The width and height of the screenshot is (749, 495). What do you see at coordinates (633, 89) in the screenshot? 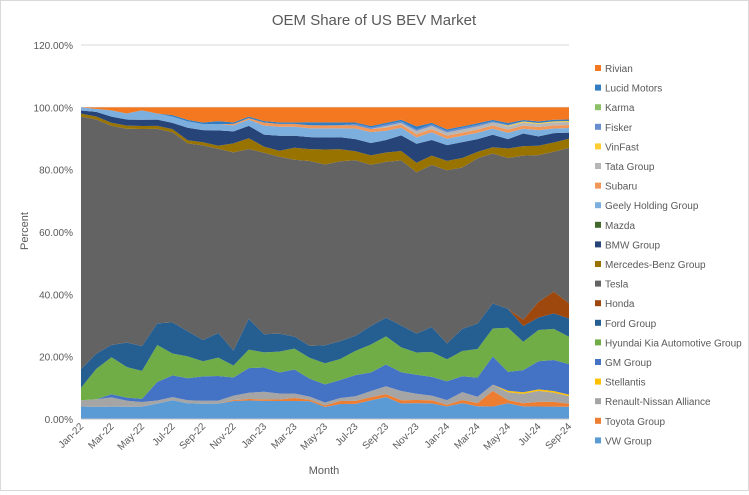
I see `legend-label: Lucid Motors` at bounding box center [633, 89].